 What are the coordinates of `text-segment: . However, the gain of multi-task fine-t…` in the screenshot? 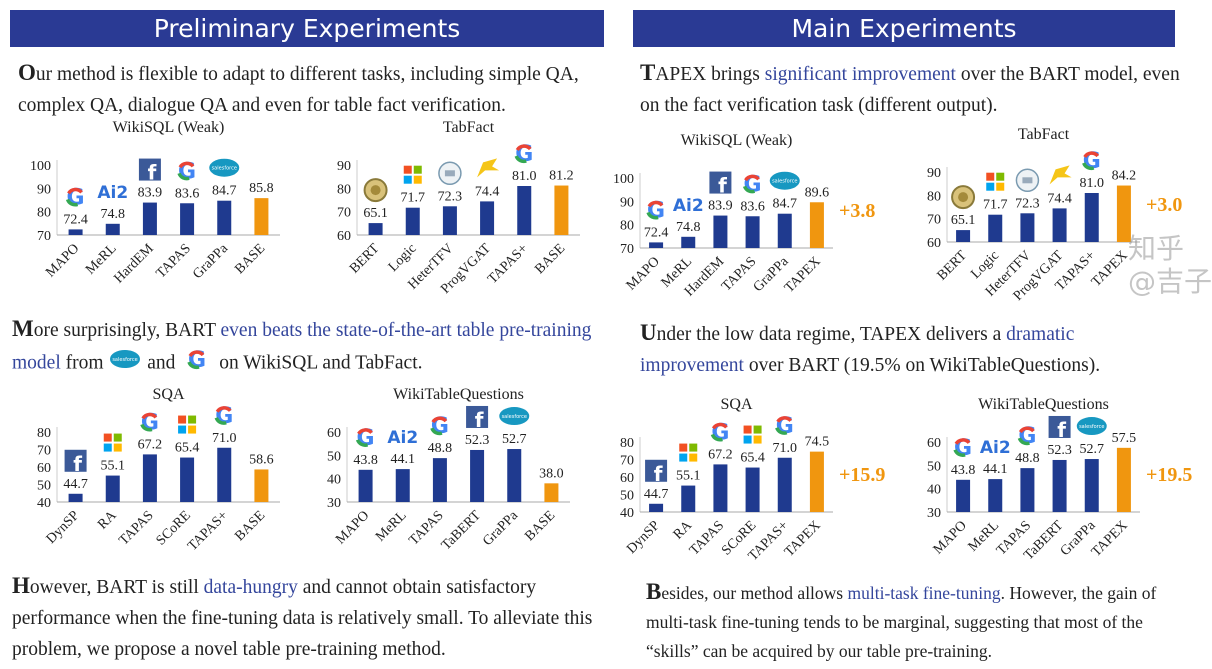 It's located at (901, 622).